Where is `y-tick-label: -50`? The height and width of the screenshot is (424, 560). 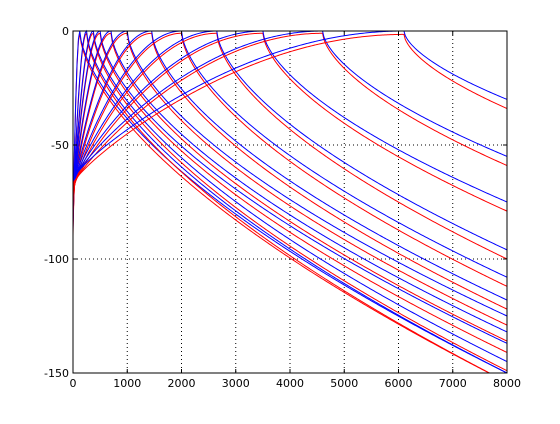 y-tick-label: -50 is located at coordinates (60, 145).